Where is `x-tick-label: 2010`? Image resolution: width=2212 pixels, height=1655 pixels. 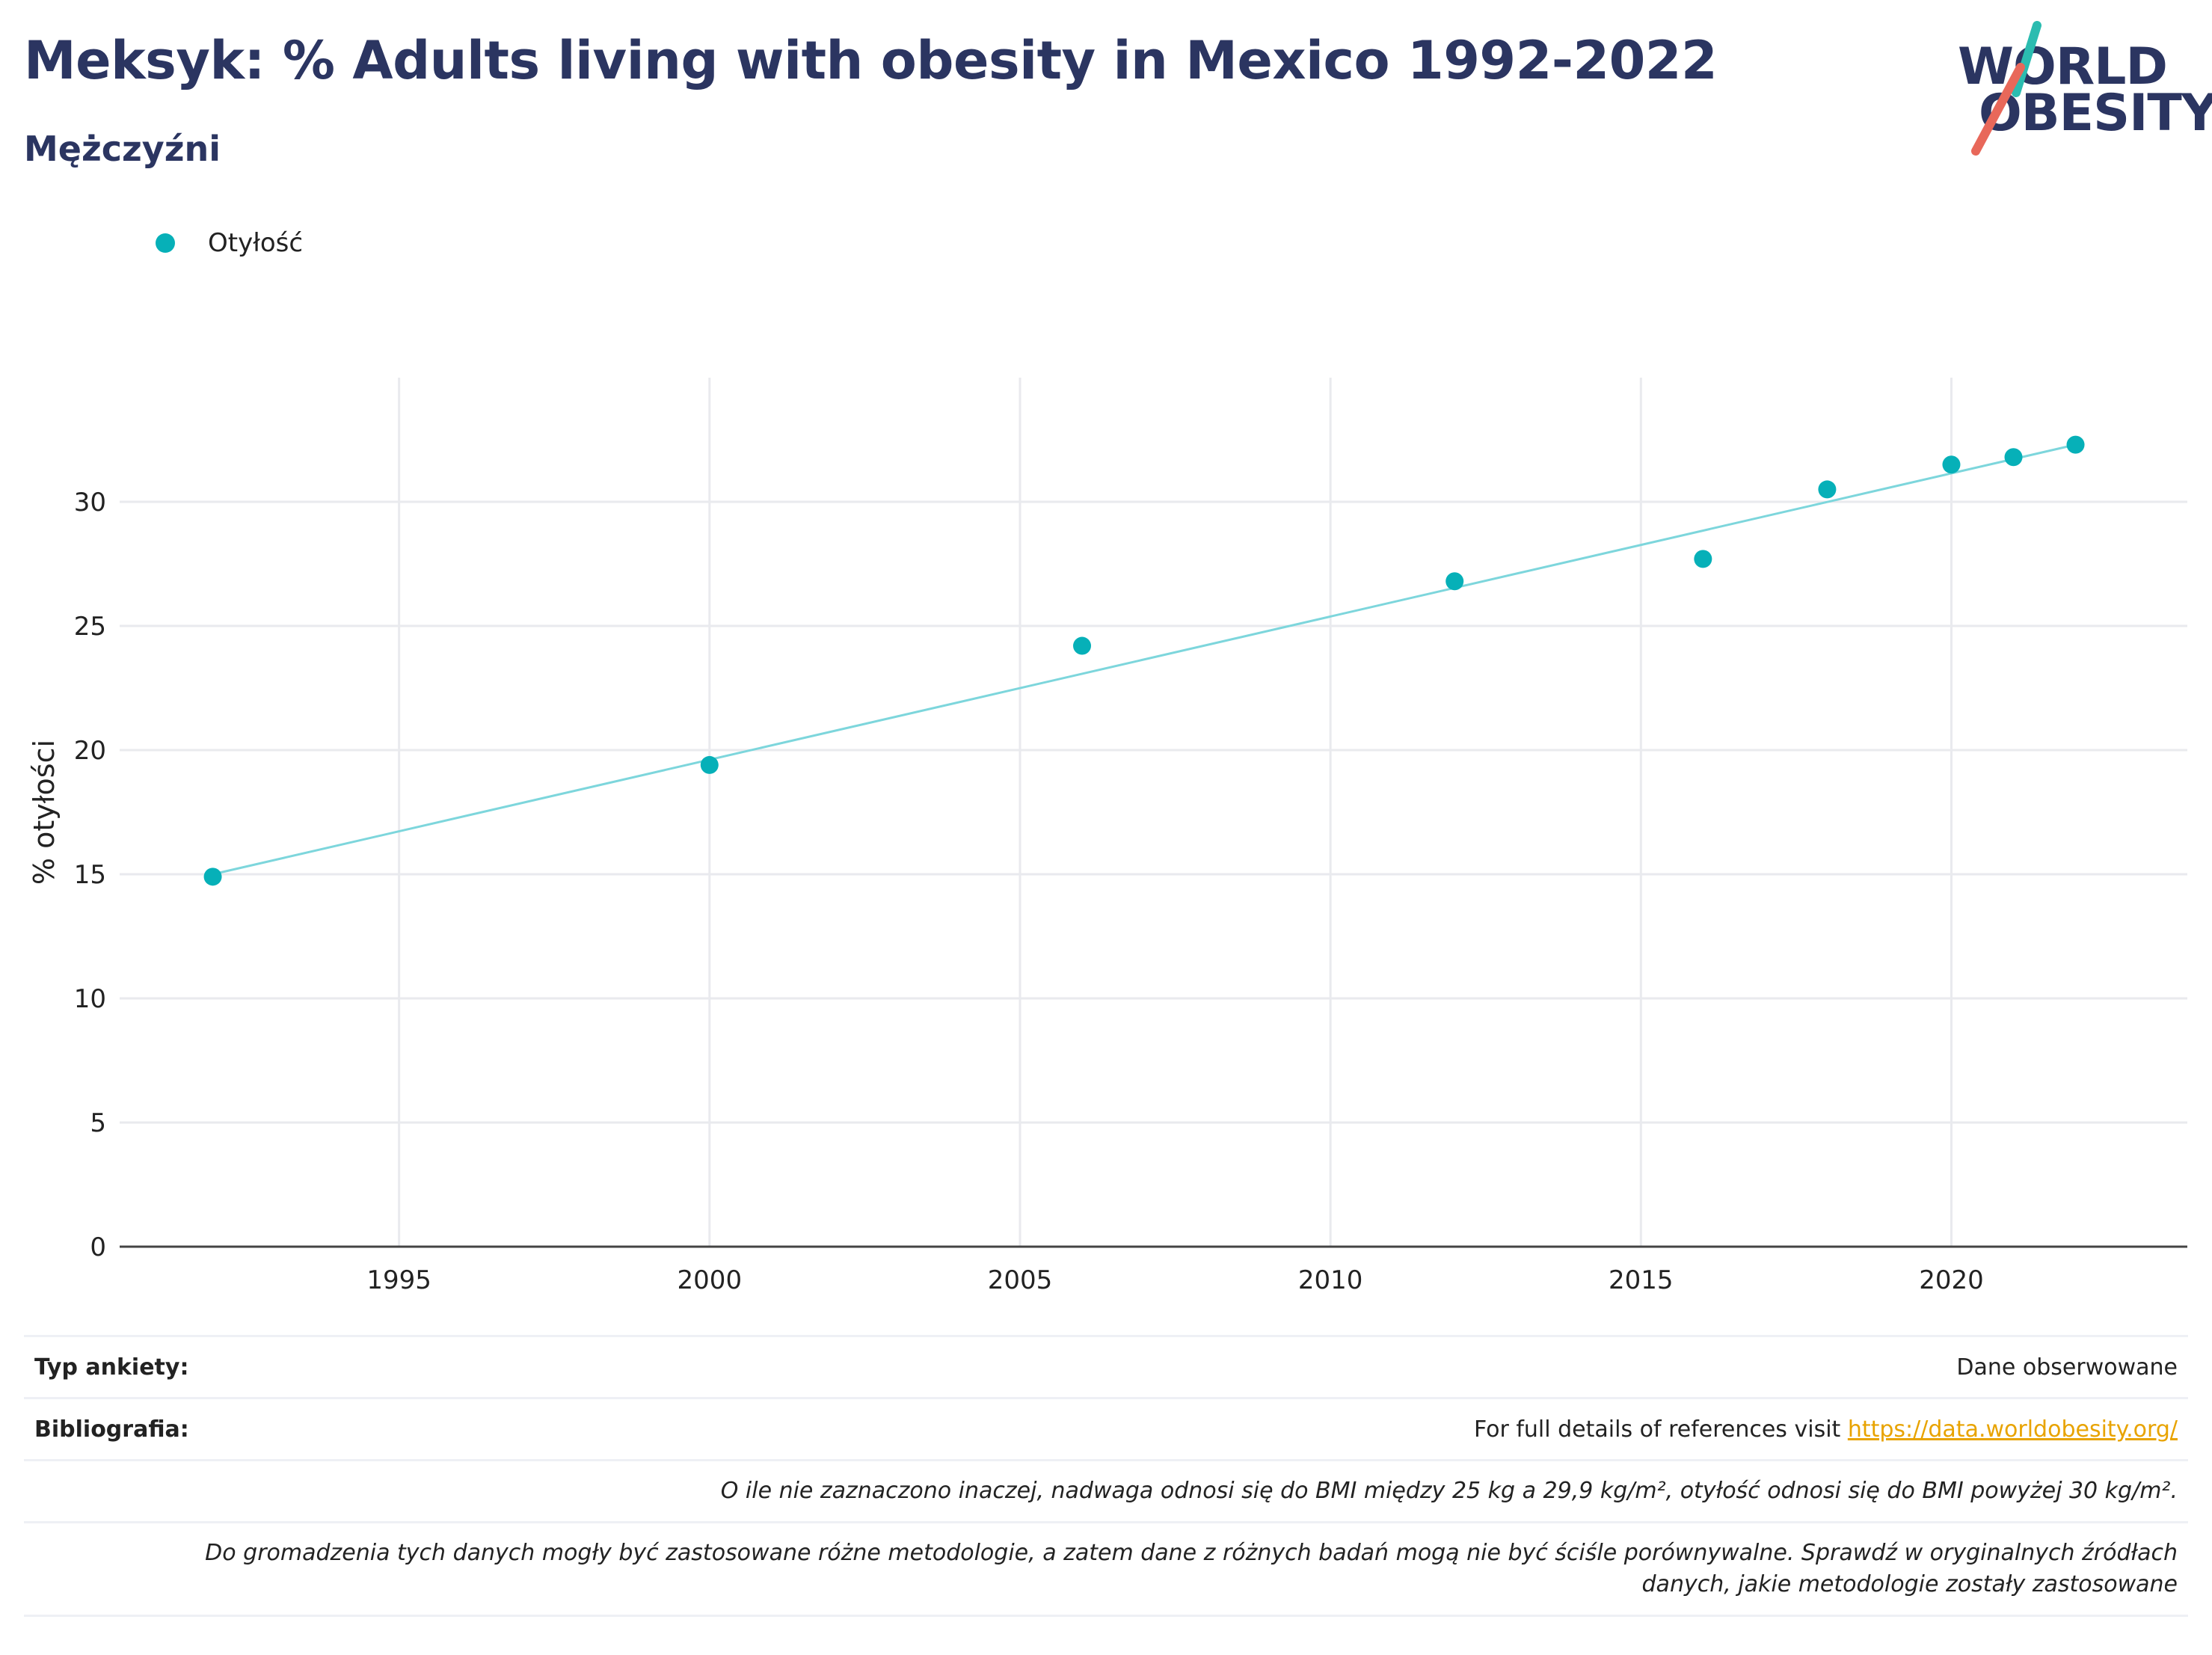
x-tick-label: 2010 is located at coordinates (1330, 1280).